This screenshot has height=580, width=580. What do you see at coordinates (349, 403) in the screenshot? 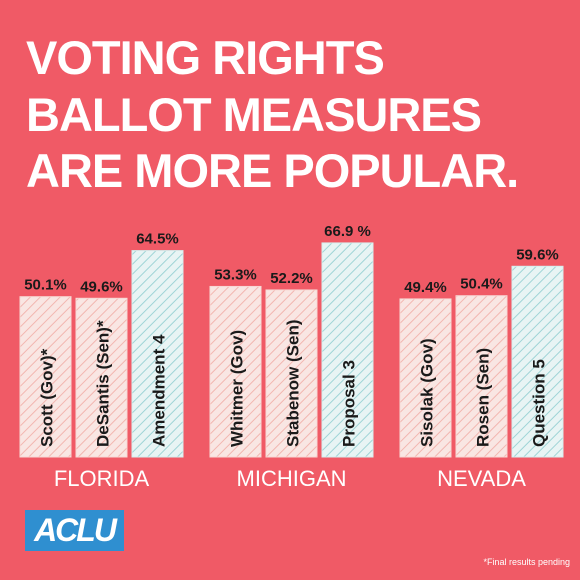
I see `bar-category-label: Proposal 3` at bounding box center [349, 403].